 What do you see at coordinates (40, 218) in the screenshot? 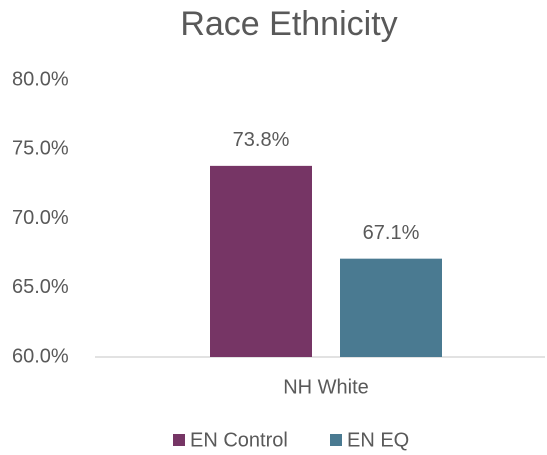
I see `y-tick-label: 70.0%` at bounding box center [40, 218].